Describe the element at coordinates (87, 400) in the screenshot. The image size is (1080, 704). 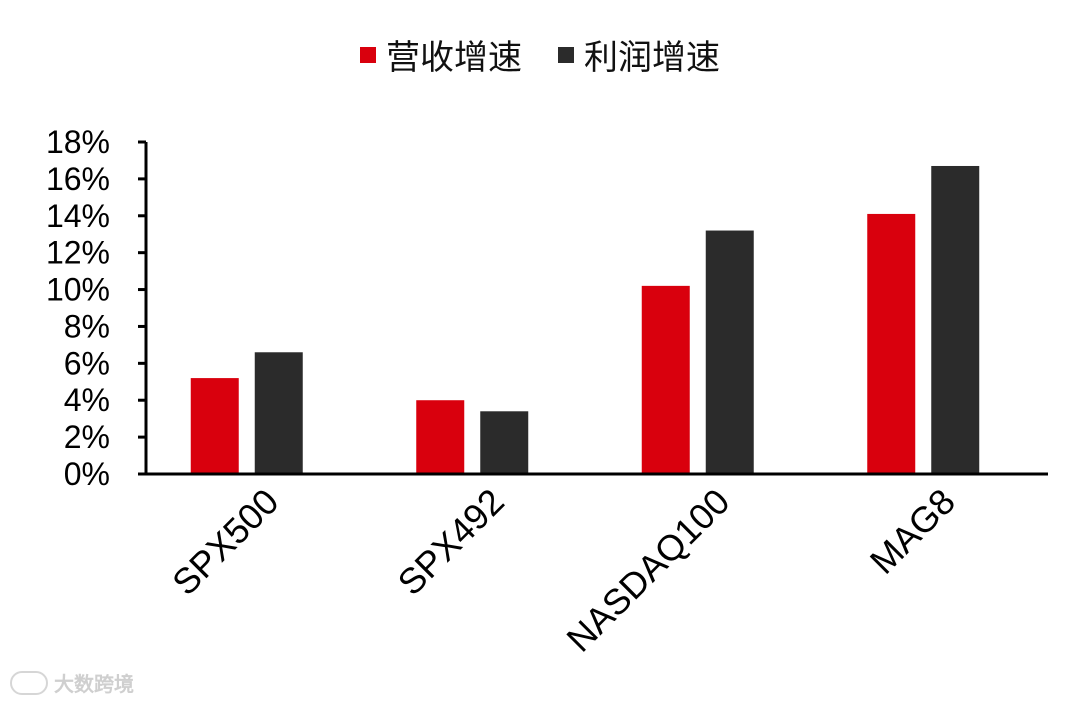
I see `y-tick-label: 4%` at that location.